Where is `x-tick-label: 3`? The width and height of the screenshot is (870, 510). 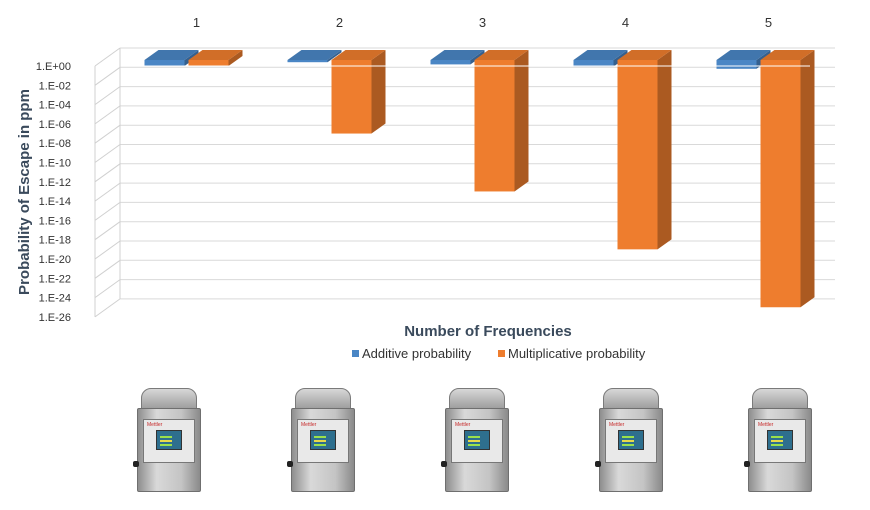
x-tick-label: 3 is located at coordinates (482, 22).